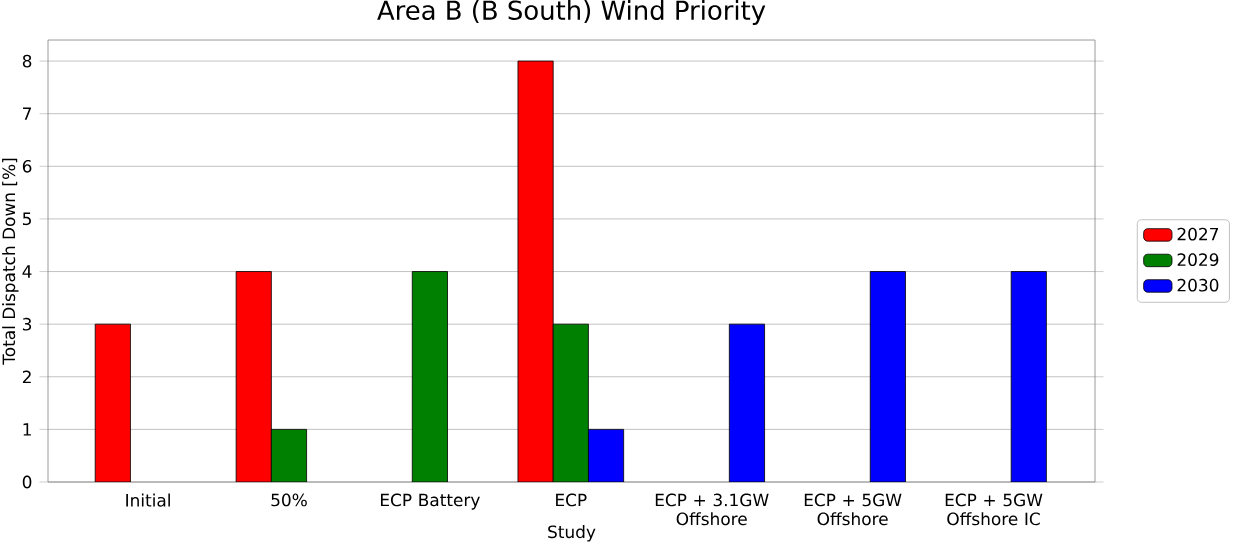 The image size is (1255, 543). Describe the element at coordinates (27, 429) in the screenshot. I see `y-tick-label: 1` at that location.